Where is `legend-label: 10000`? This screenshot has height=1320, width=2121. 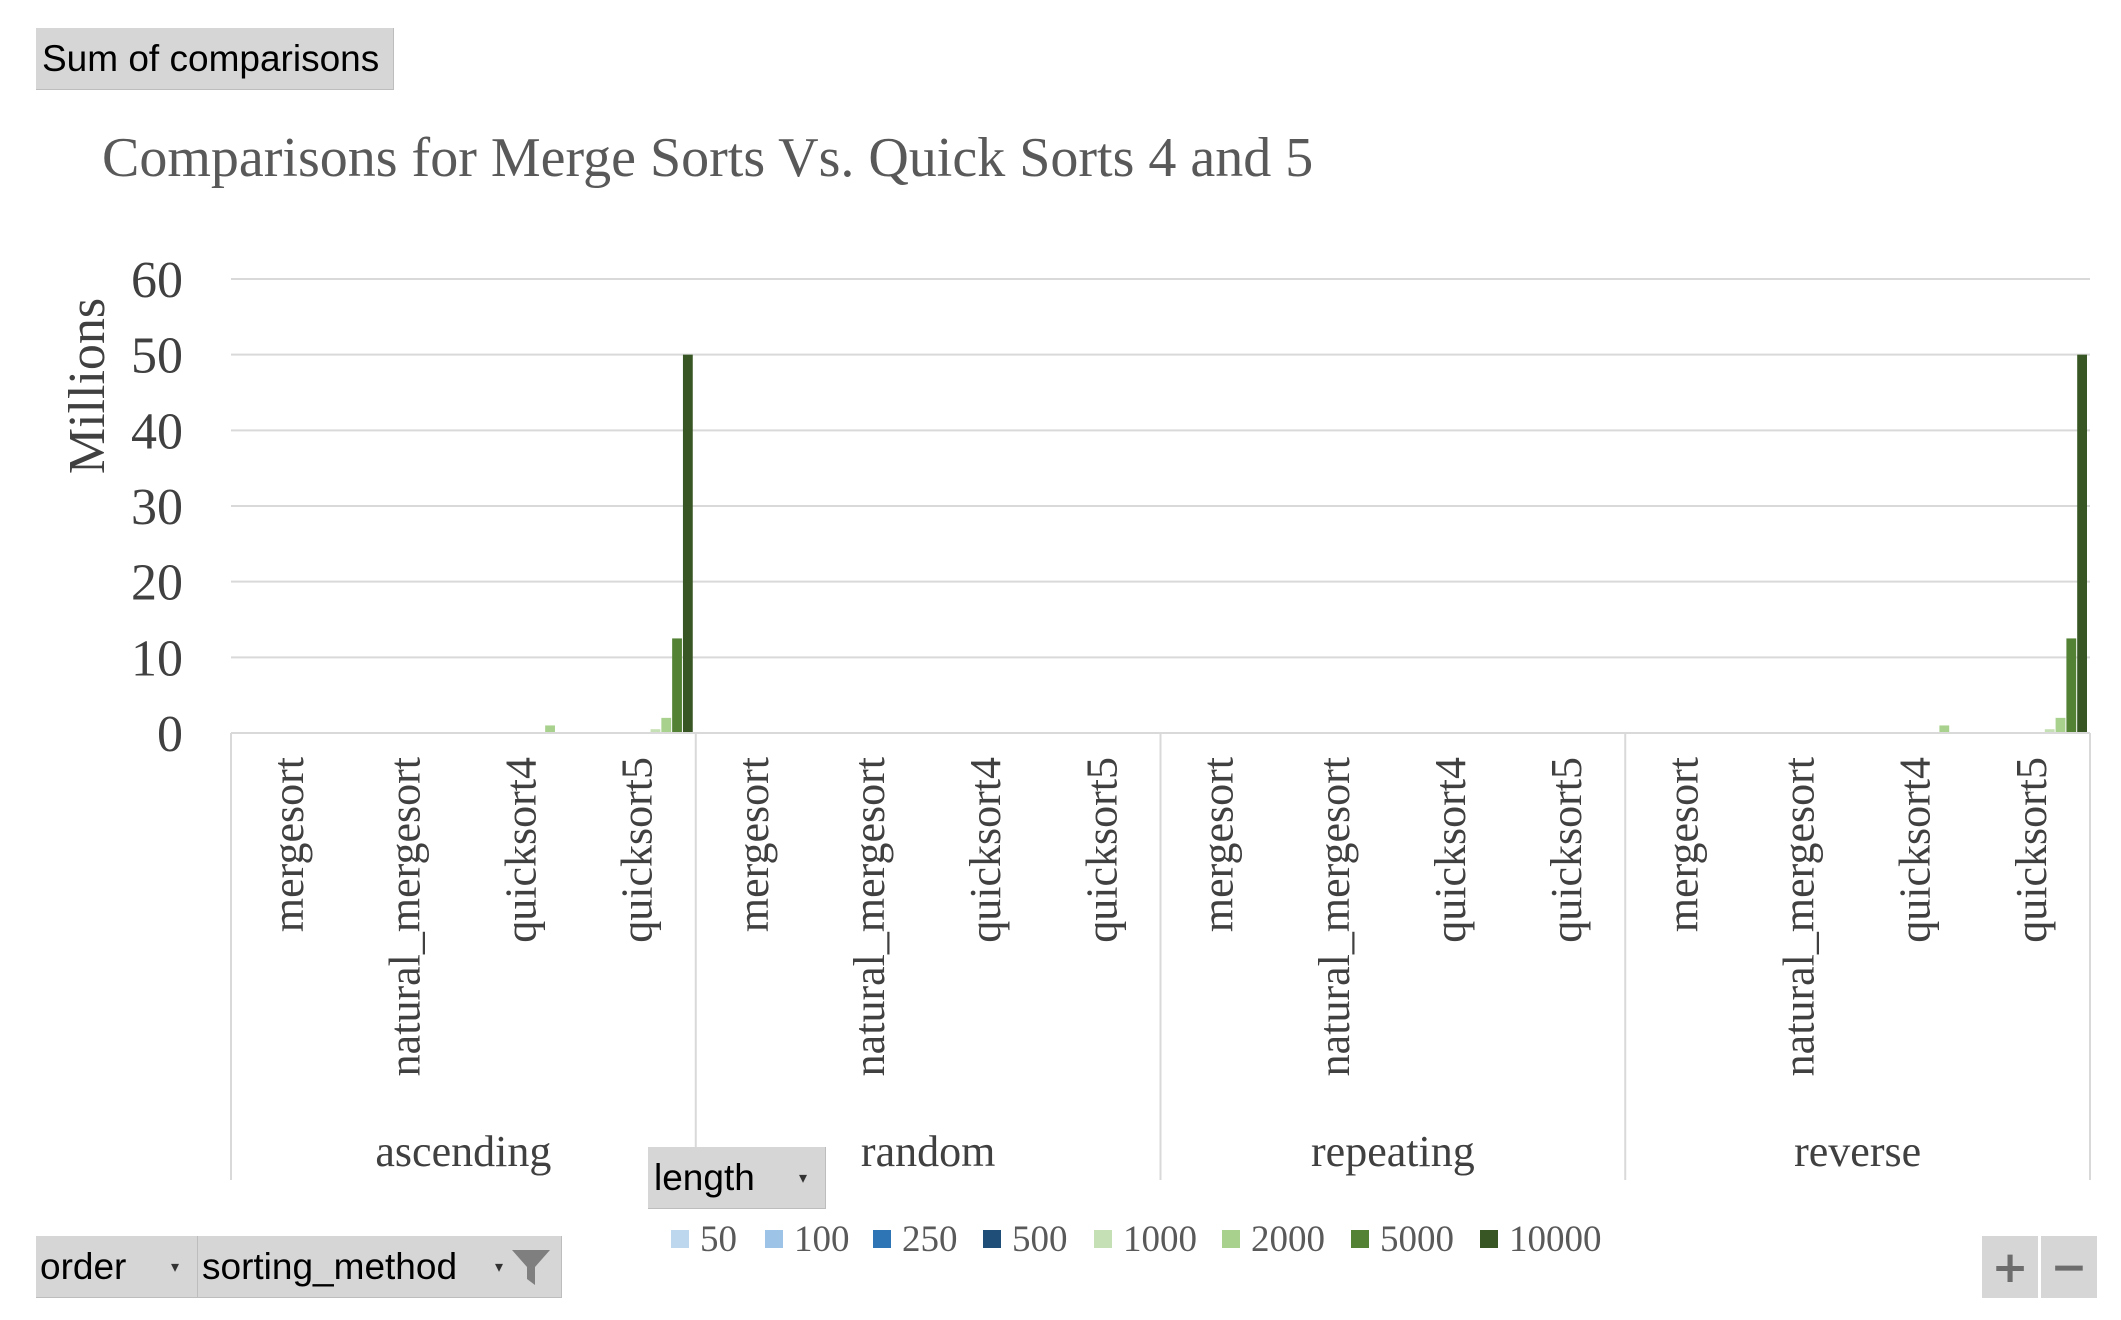
legend-label: 10000 is located at coordinates (1555, 1239).